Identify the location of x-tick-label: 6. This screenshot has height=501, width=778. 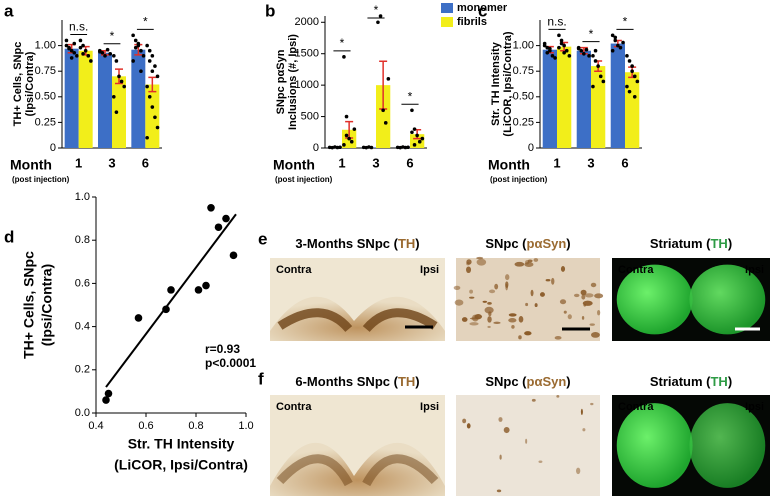
(624, 162).